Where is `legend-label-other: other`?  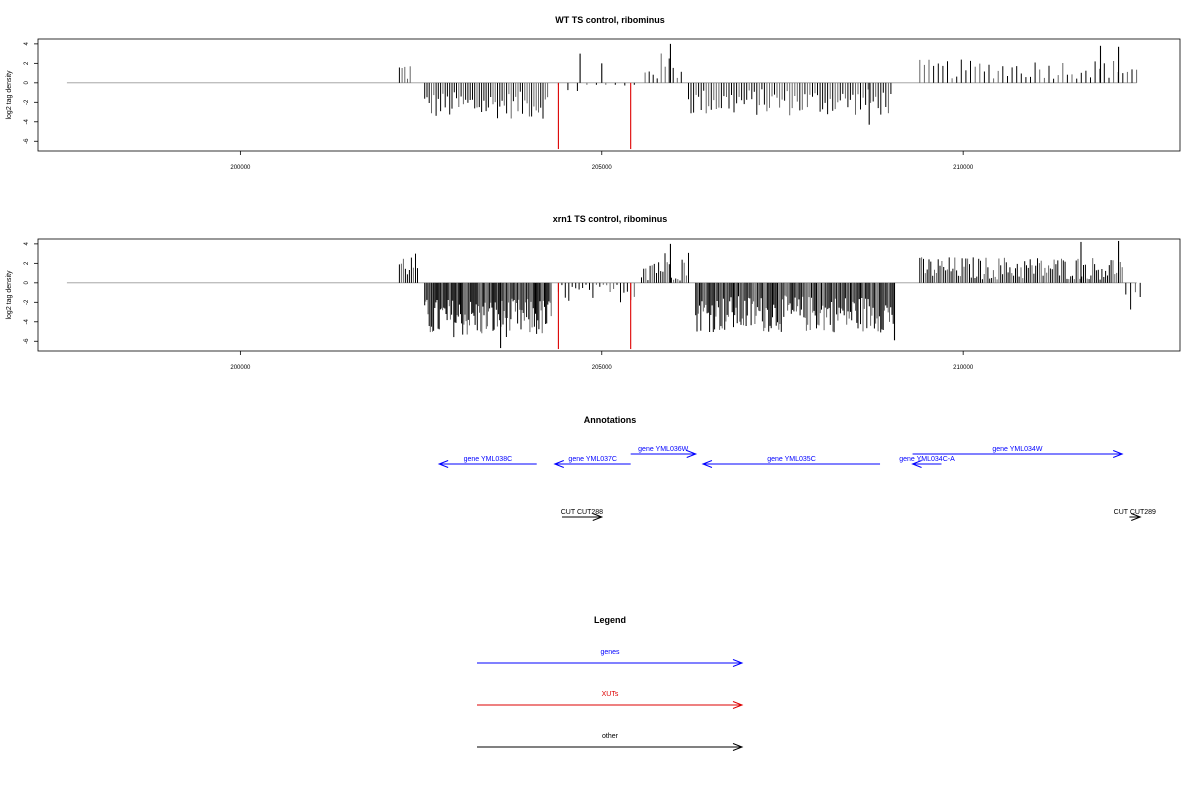 legend-label-other: other is located at coordinates (610, 736).